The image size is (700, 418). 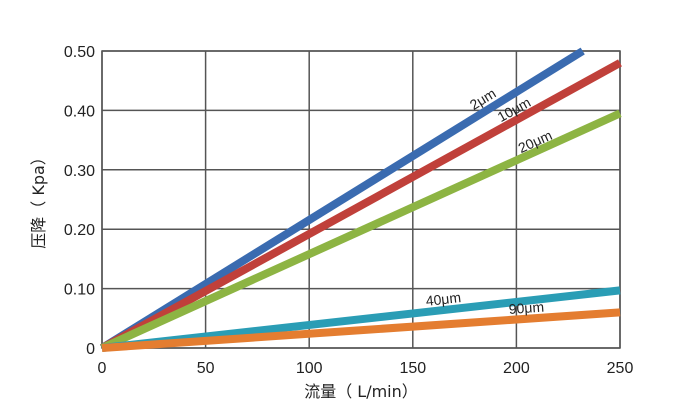 I want to click on x-axis-ticks: 0 50 100 150 200 250, so click(x=366, y=368).